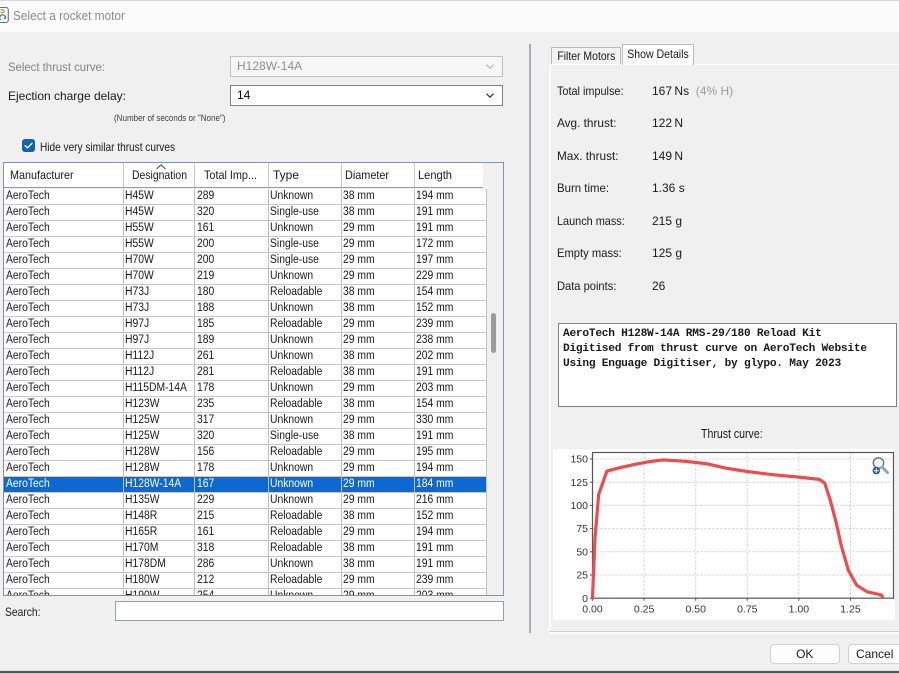  What do you see at coordinates (579, 506) in the screenshot?
I see `svg-text: 100` at bounding box center [579, 506].